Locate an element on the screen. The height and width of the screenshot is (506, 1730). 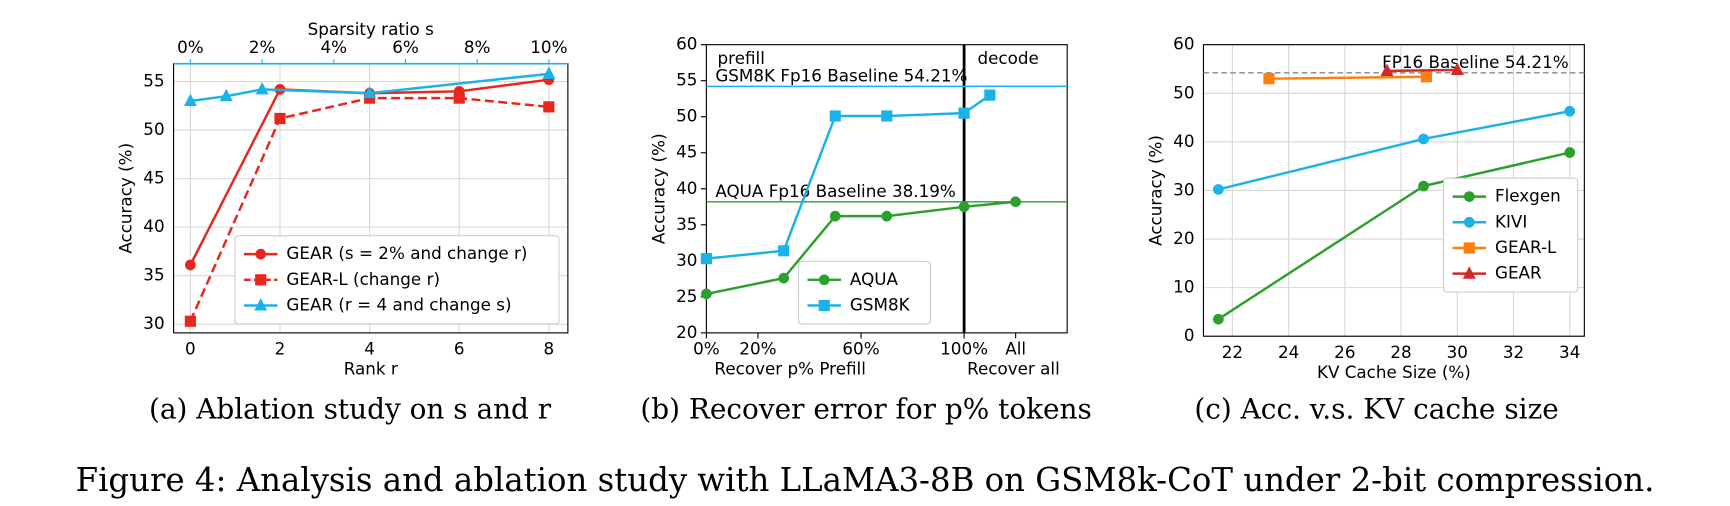
x-tick-label: 4 is located at coordinates (369, 349).